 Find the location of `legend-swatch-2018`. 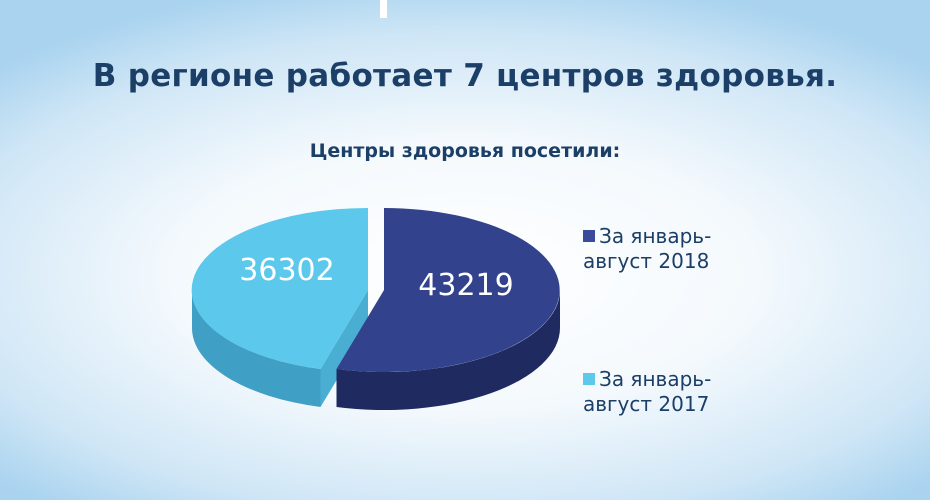

legend-swatch-2018 is located at coordinates (589, 236).